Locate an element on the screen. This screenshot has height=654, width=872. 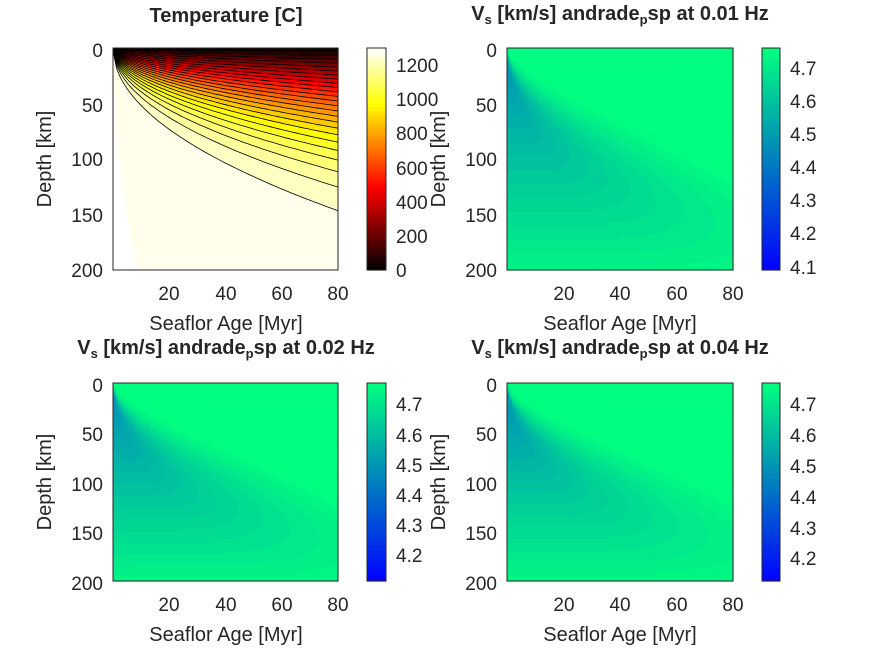
heatmap-plot-area is located at coordinates (226, 159).